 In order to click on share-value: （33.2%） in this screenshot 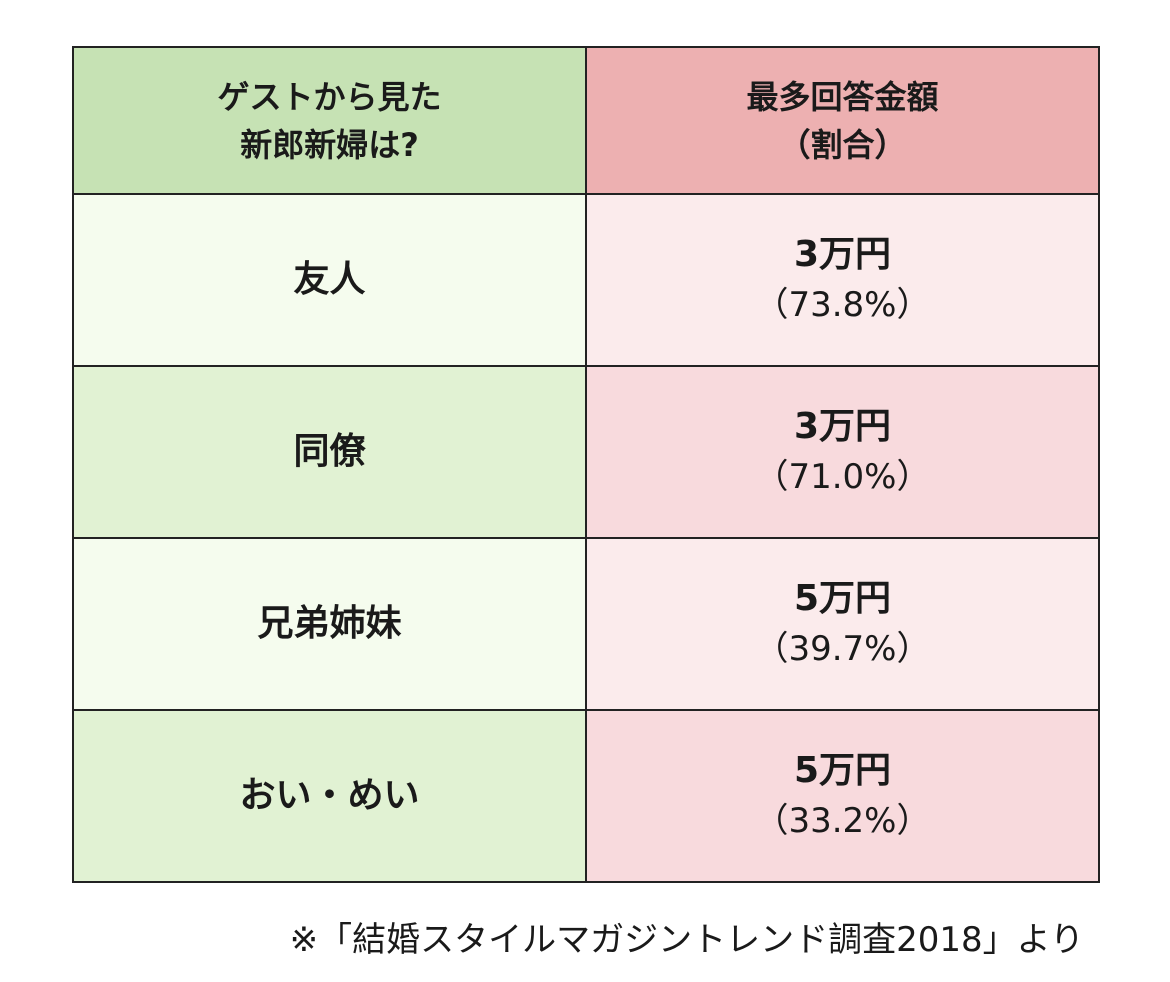, I will do `click(842, 821)`.